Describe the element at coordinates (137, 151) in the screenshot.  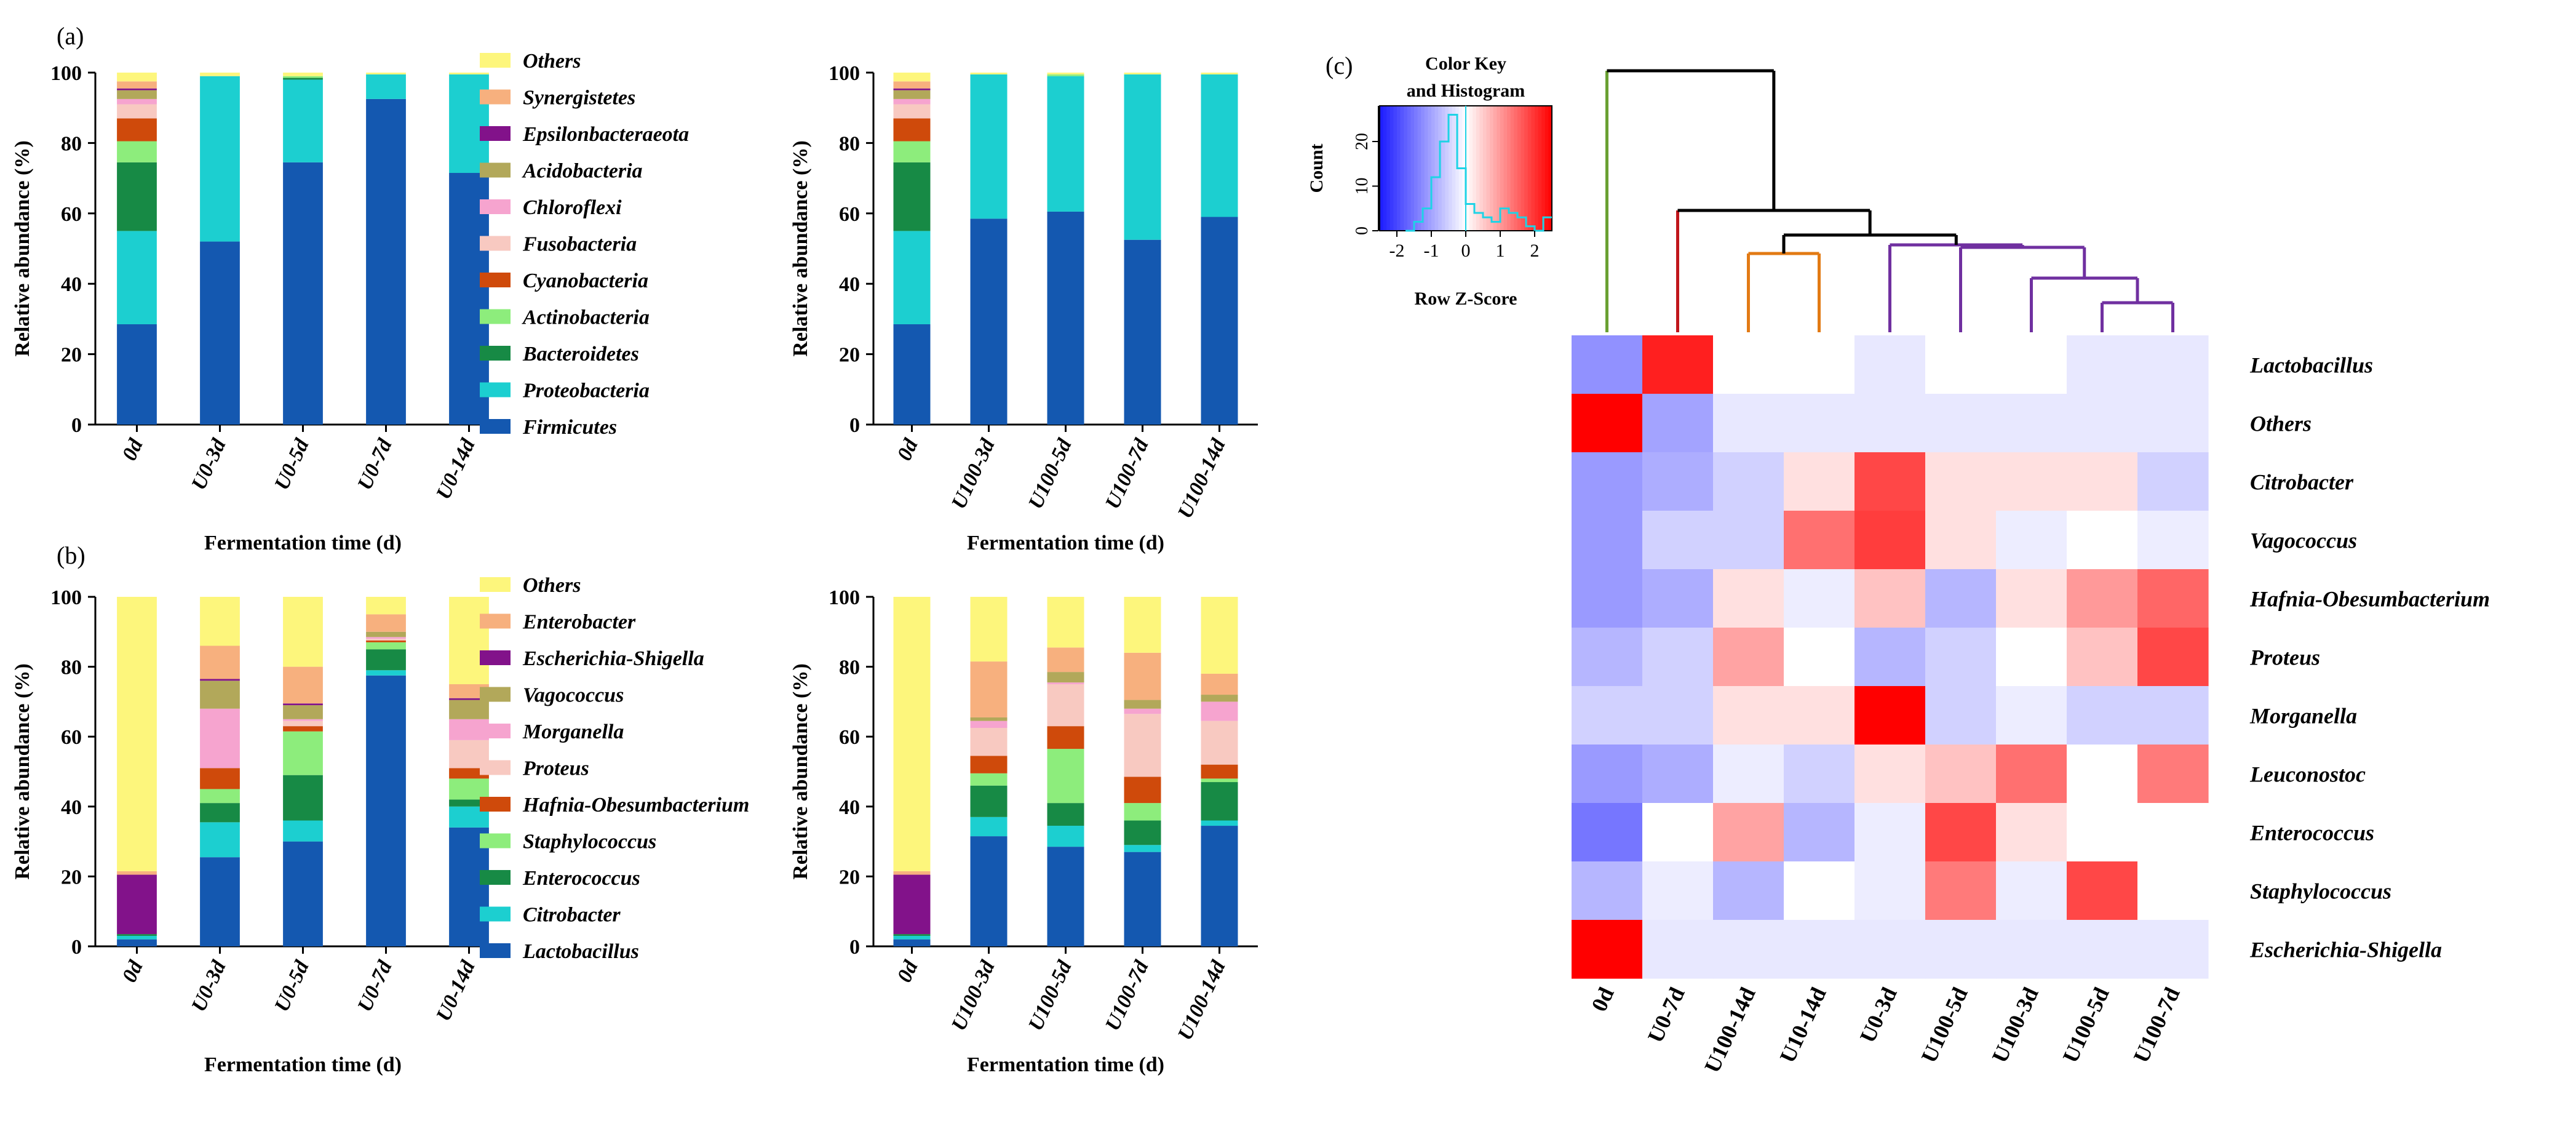
I see `bar-segment-actinobacteria` at that location.